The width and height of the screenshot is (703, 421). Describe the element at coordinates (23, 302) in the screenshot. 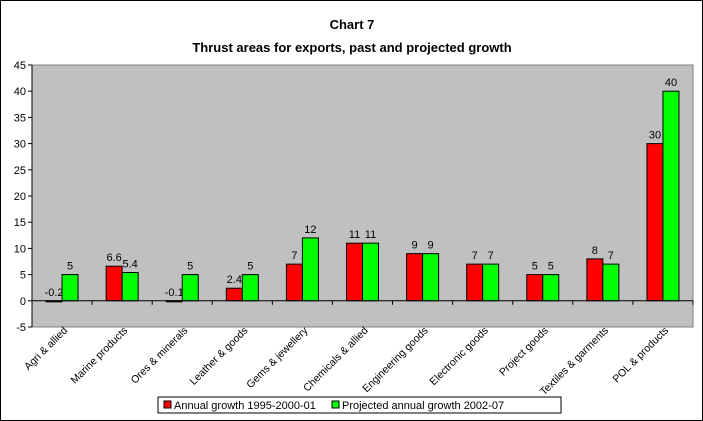

I see `y-tick-label: 0` at that location.